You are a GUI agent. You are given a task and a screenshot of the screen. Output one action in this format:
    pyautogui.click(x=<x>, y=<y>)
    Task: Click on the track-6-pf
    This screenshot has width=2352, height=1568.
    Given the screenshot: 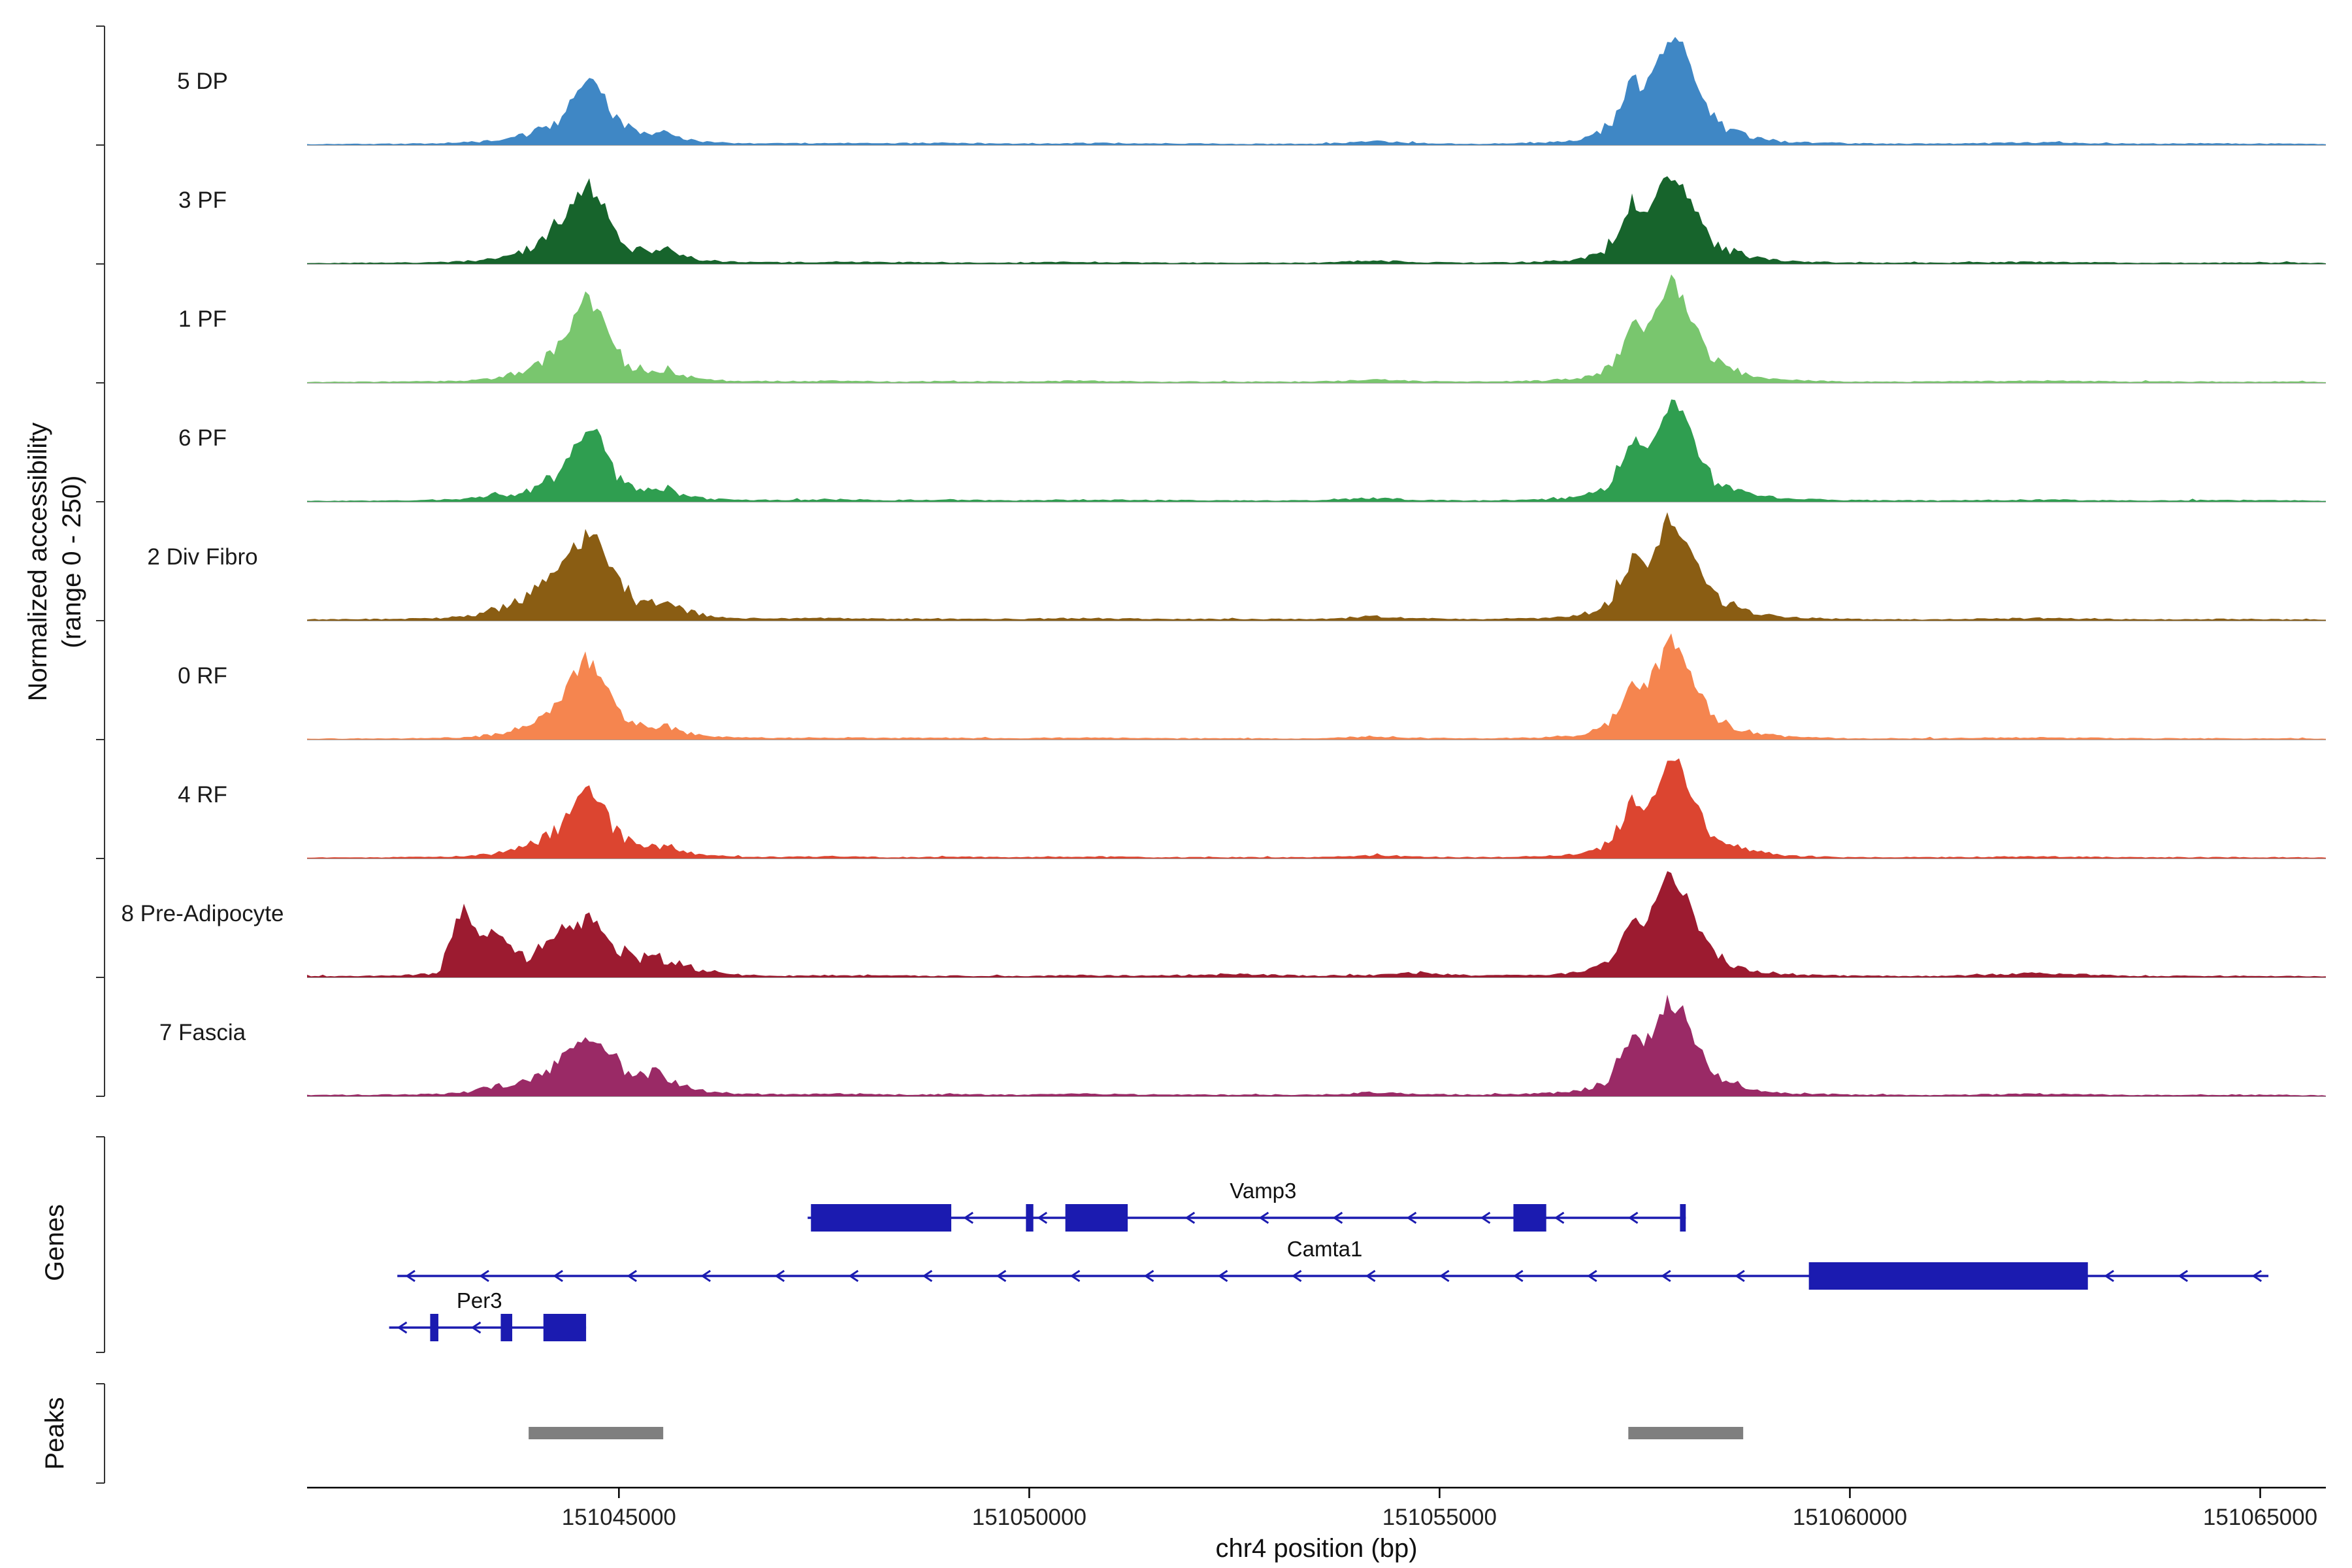 What is the action you would take?
    pyautogui.click(x=1316, y=450)
    